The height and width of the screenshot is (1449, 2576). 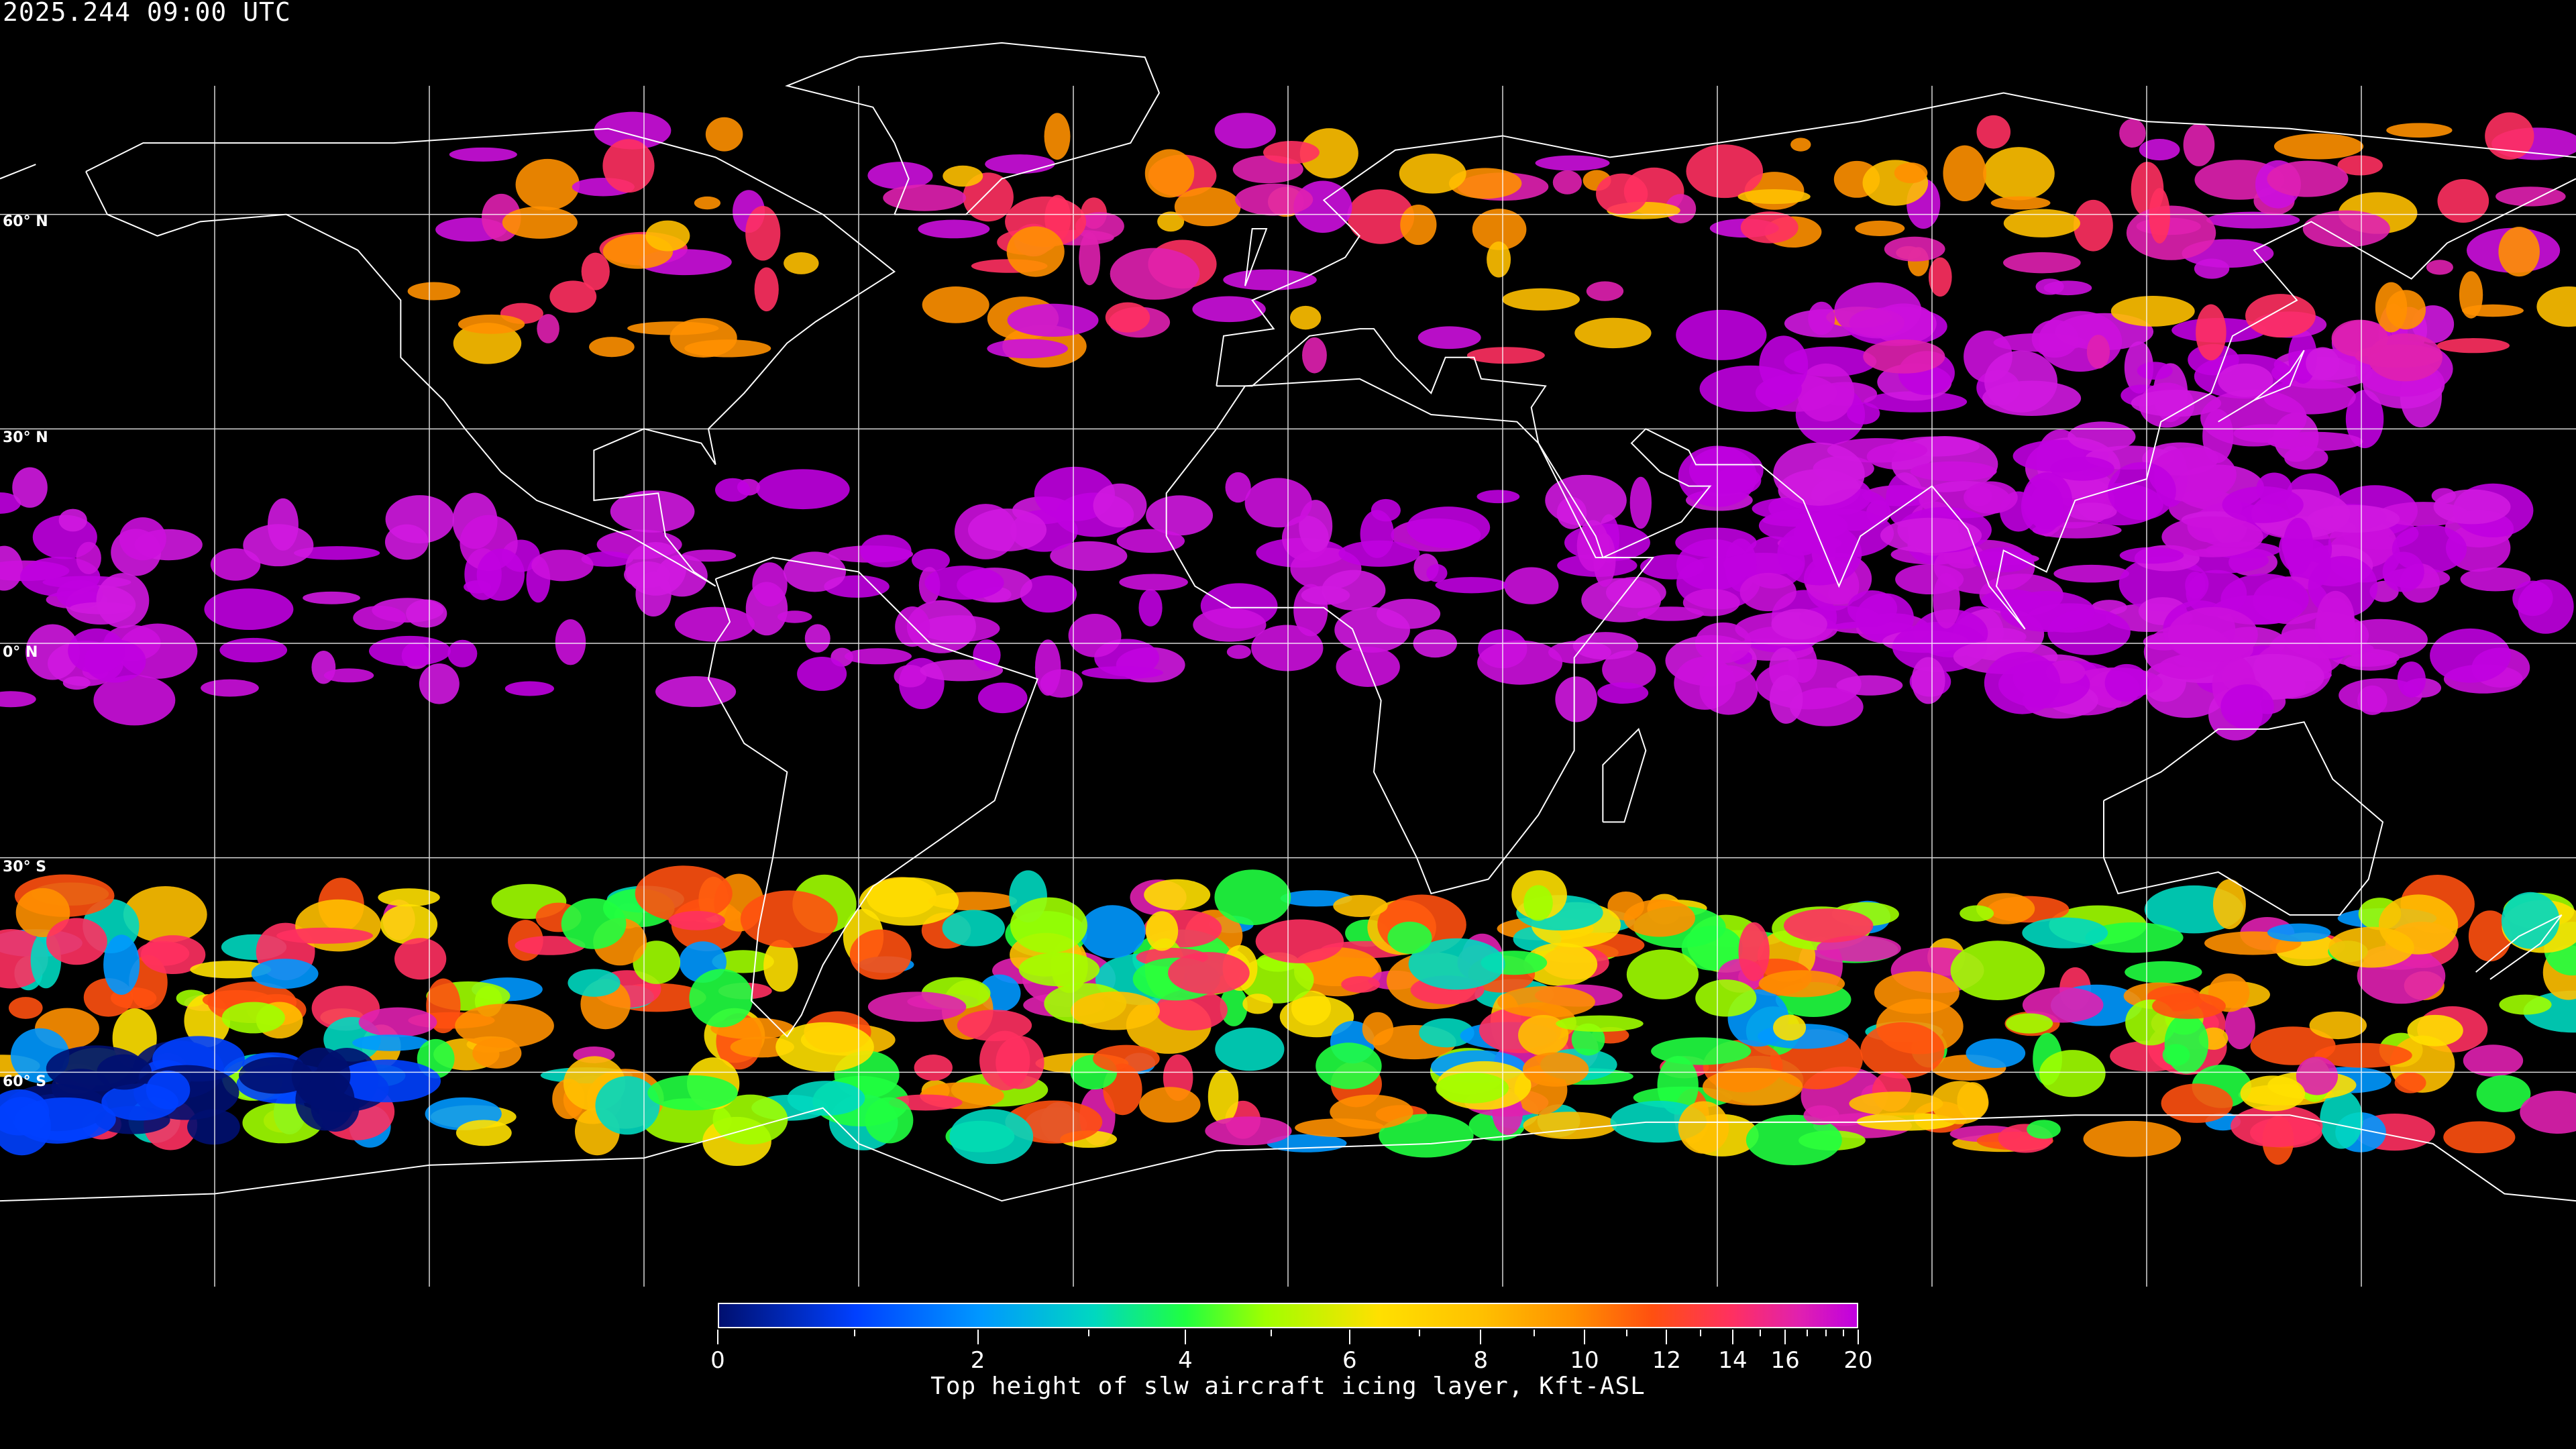 What do you see at coordinates (1185, 1360) in the screenshot?
I see `colorbar-tick-label: 4` at bounding box center [1185, 1360].